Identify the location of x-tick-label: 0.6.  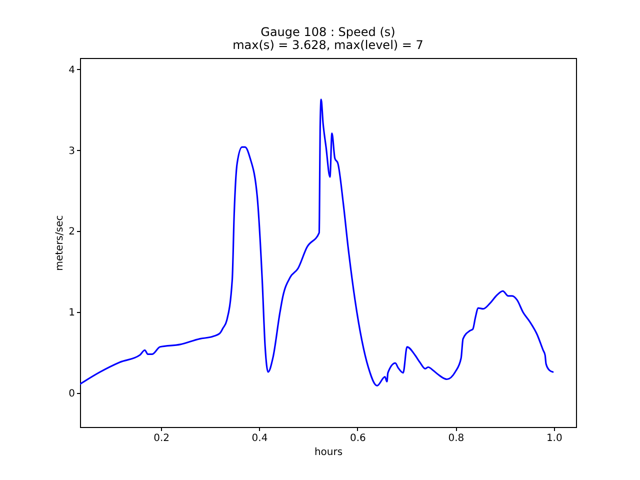
(358, 438).